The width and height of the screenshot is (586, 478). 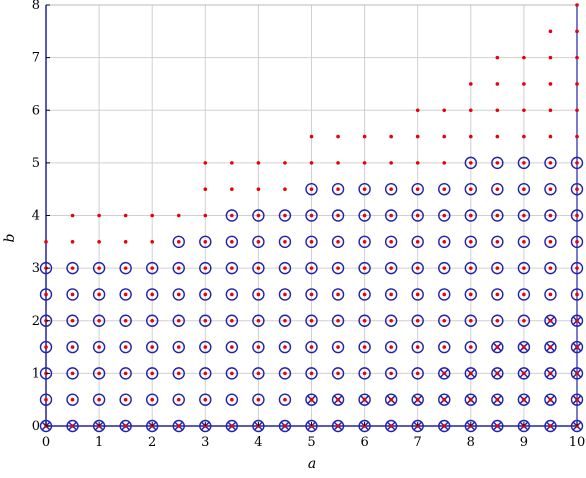 I want to click on x-tick-label: 8, so click(x=471, y=442).